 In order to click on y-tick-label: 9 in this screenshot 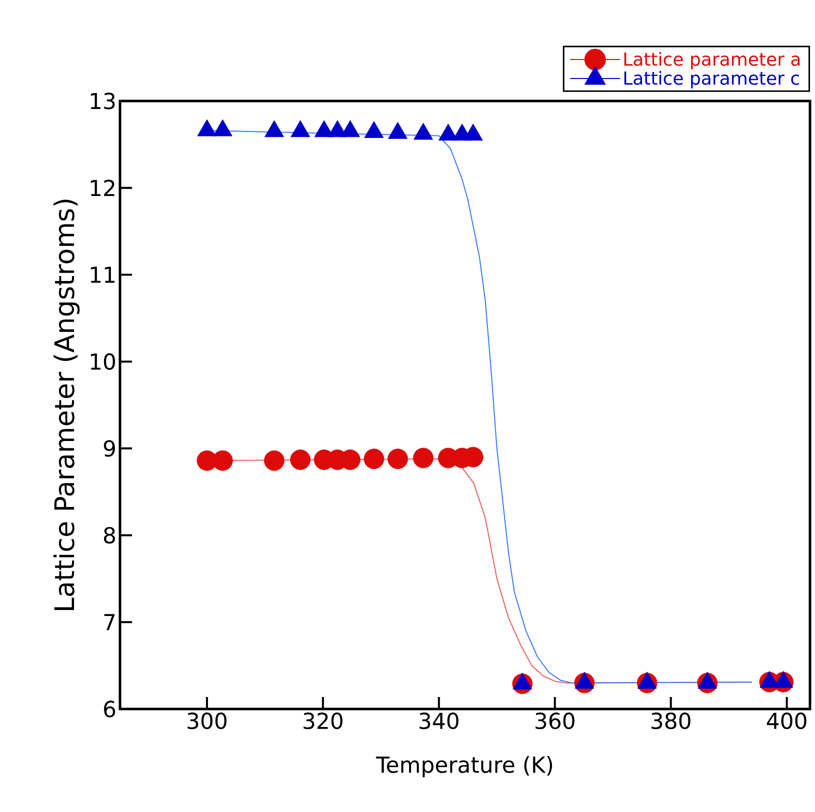, I will do `click(109, 448)`.